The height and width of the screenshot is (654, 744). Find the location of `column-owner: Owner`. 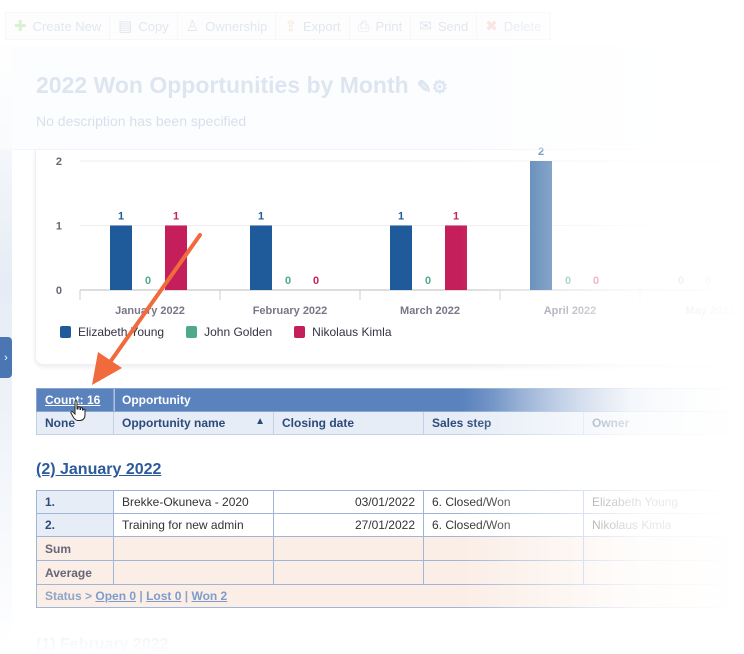

column-owner: Owner is located at coordinates (663, 423).